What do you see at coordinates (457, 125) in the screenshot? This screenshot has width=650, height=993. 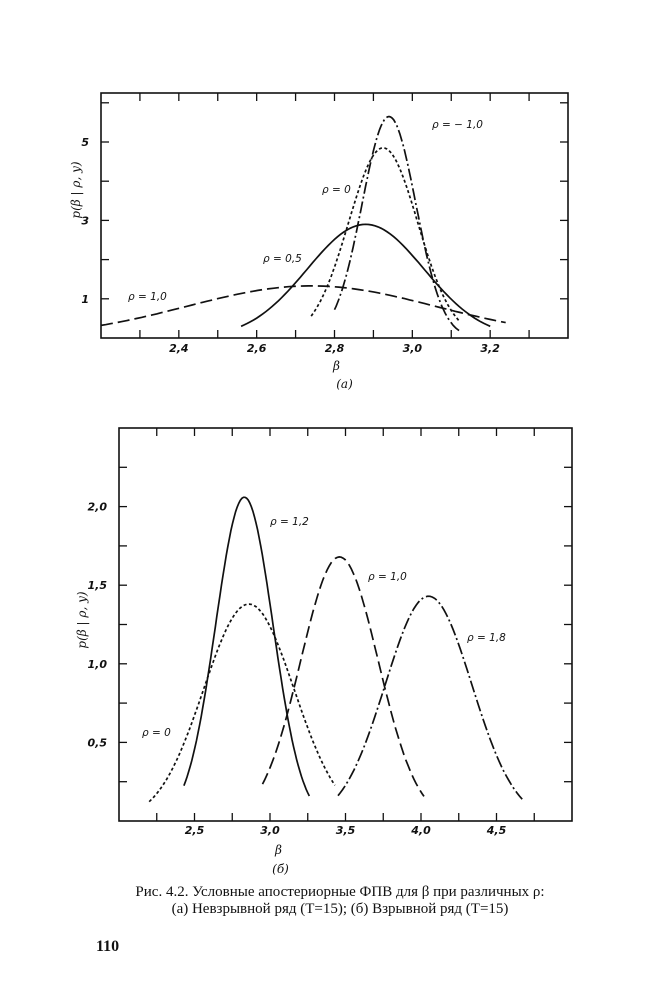 I see `series-label: ρ = − 1,0` at bounding box center [457, 125].